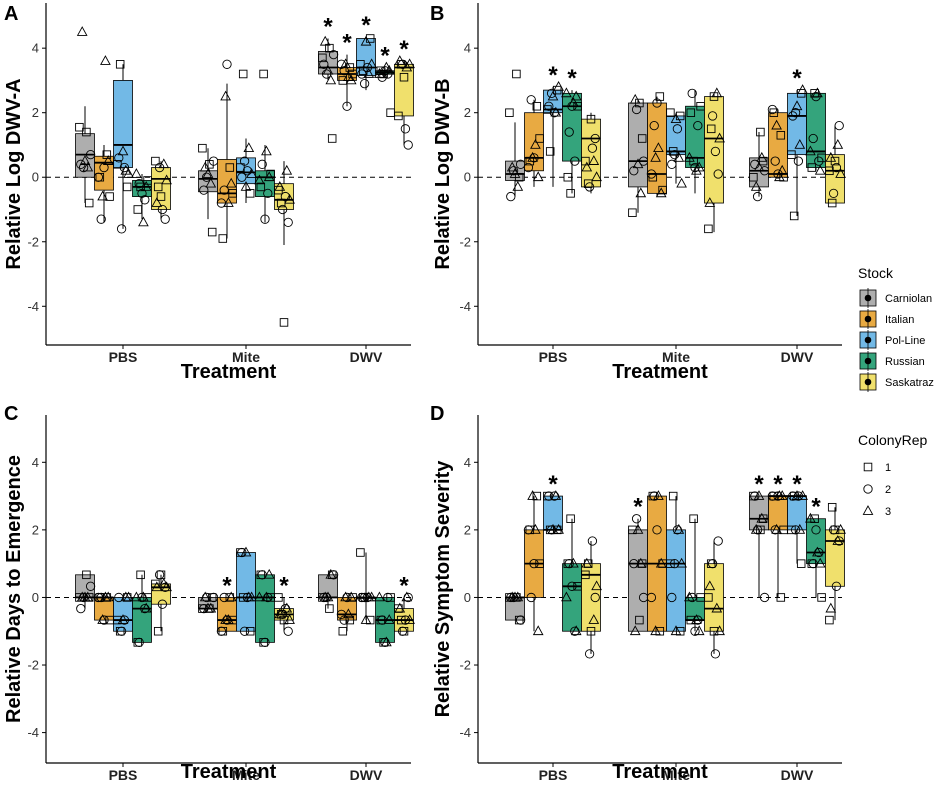  Describe the element at coordinates (638, 565) in the screenshot. I see `box-mite-carniolan: *` at that location.